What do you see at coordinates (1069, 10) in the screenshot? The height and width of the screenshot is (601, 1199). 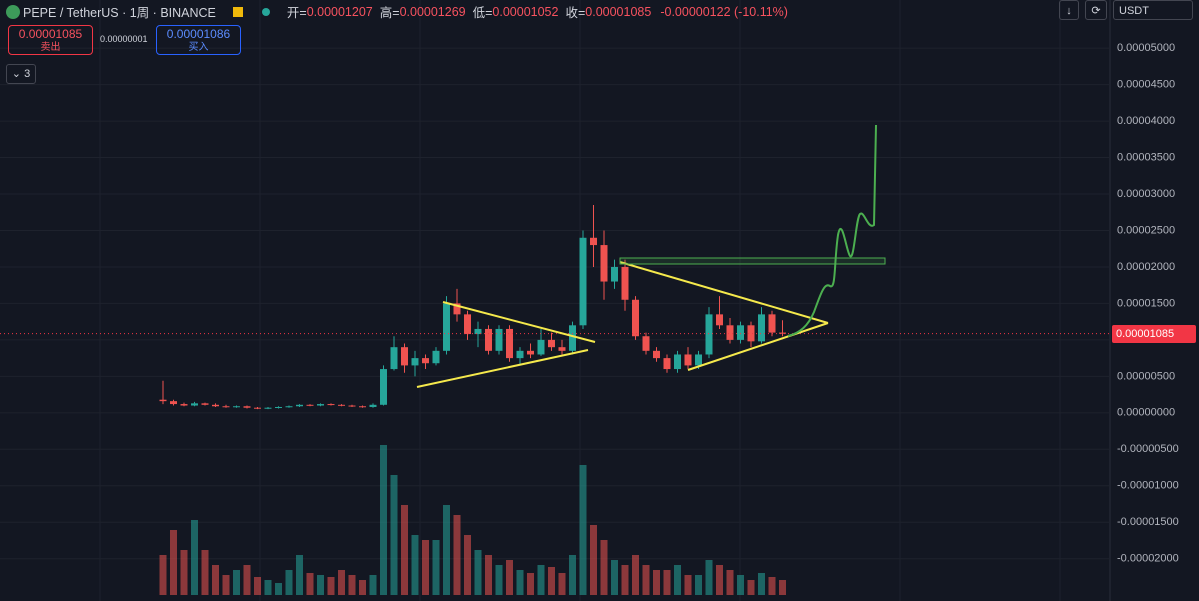 I see `download-button: ↓` at bounding box center [1069, 10].